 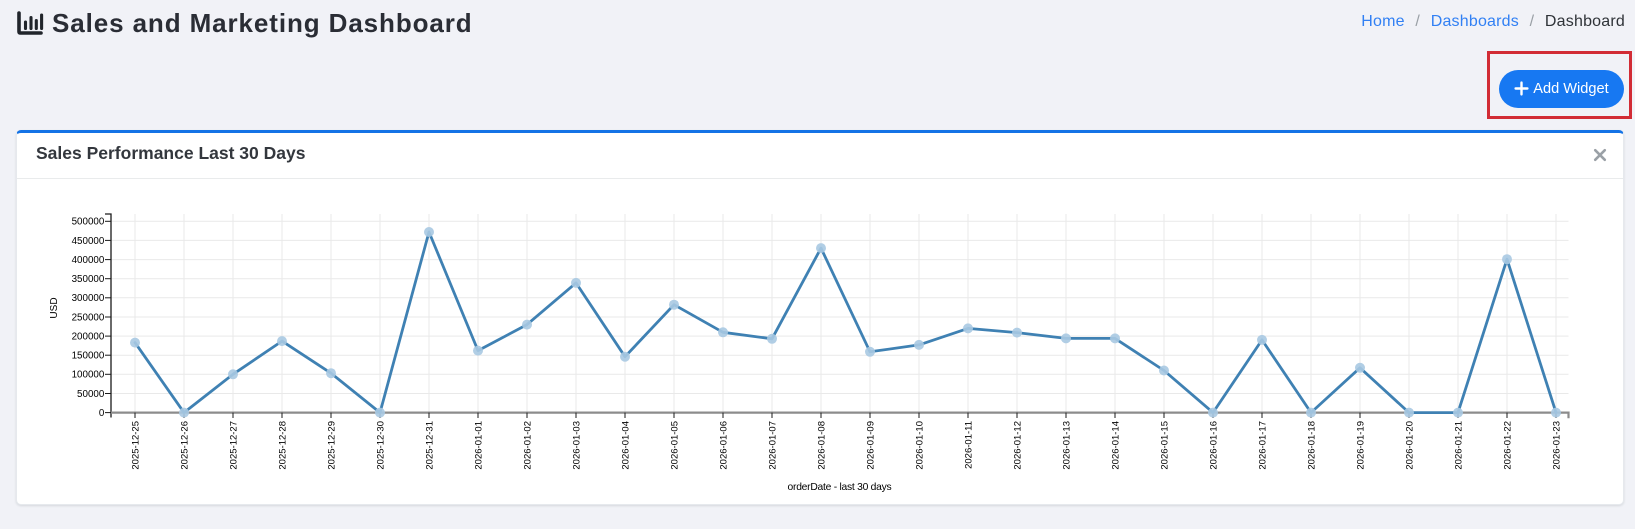 I want to click on svg-text: 50000, so click(x=91, y=394).